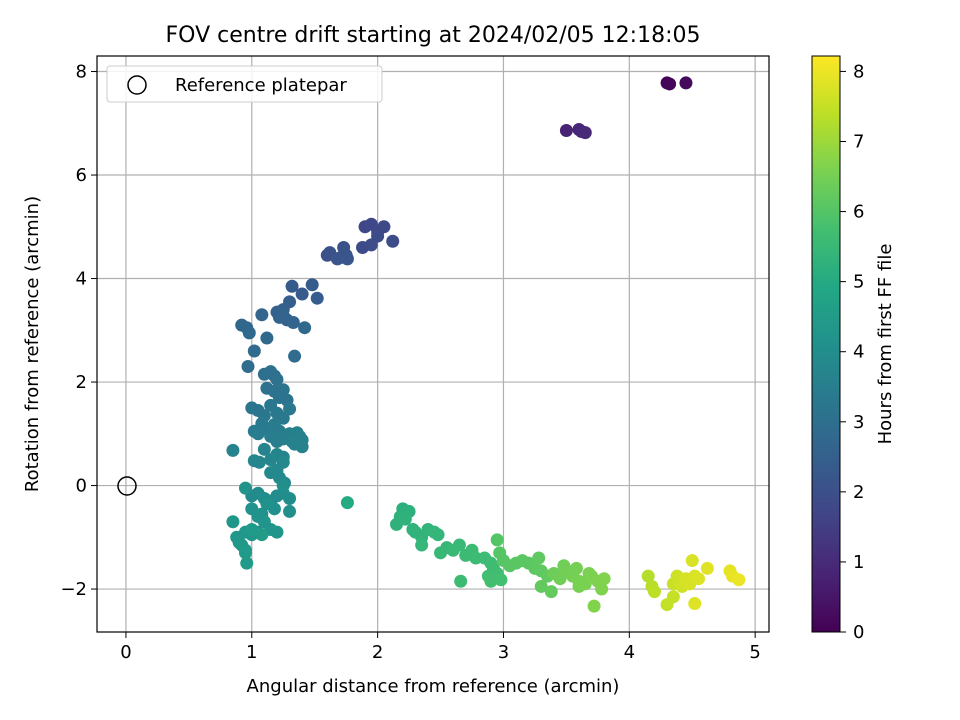 The image size is (960, 720). Describe the element at coordinates (81, 175) in the screenshot. I see `y-tick-label: 6` at that location.